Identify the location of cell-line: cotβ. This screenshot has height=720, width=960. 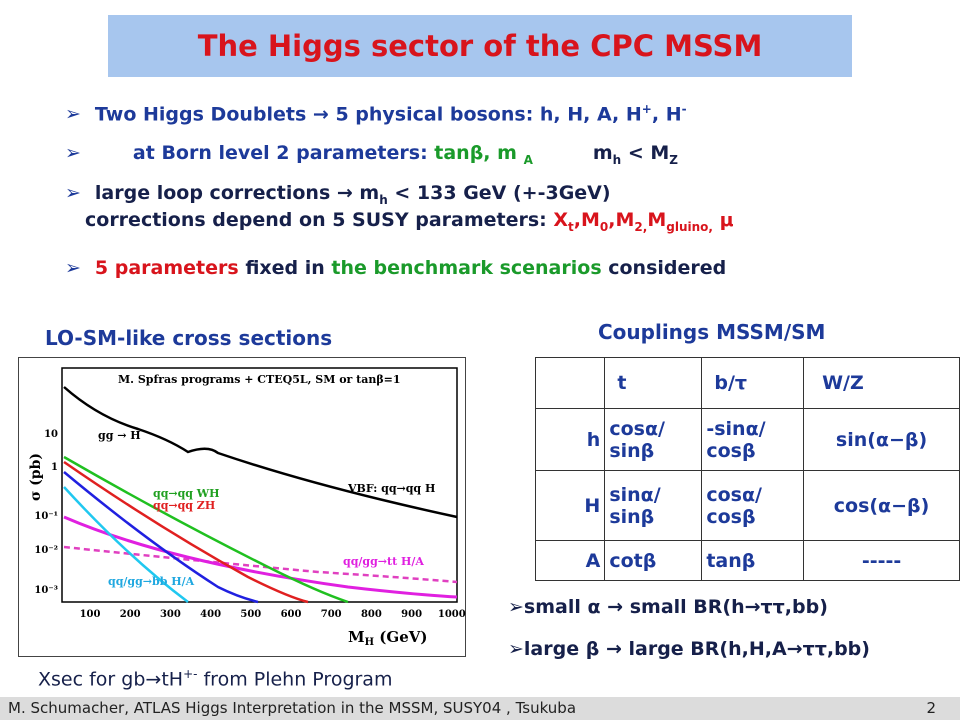
(633, 560).